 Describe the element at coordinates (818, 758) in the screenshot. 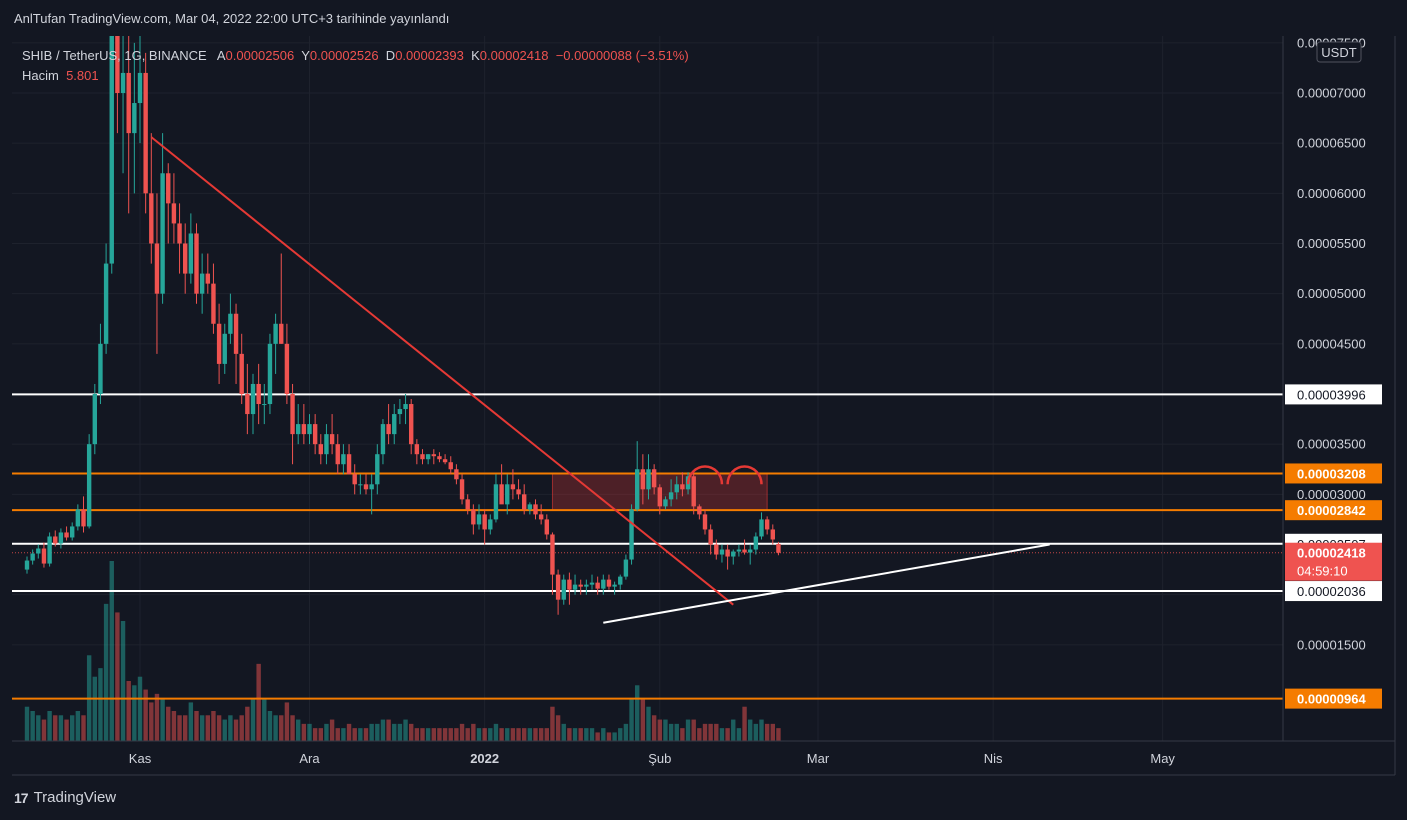

I see `x-tick-label: Mar` at that location.